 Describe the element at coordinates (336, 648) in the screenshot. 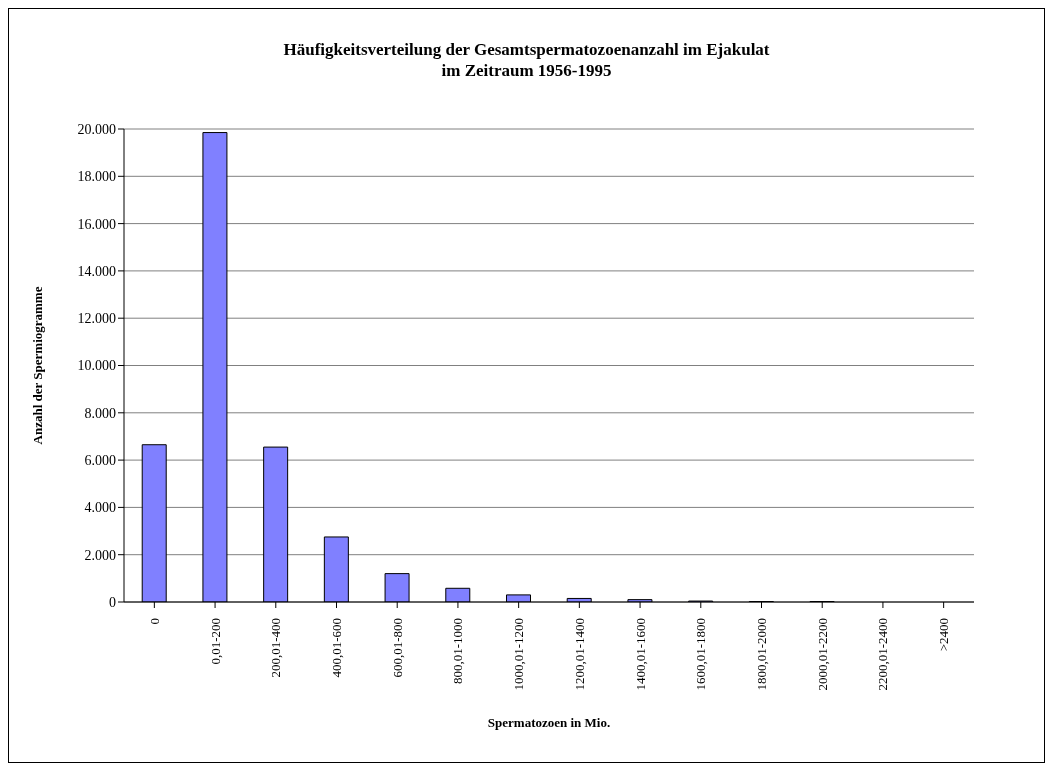

I see `x-tick-label: 400,01-600` at that location.